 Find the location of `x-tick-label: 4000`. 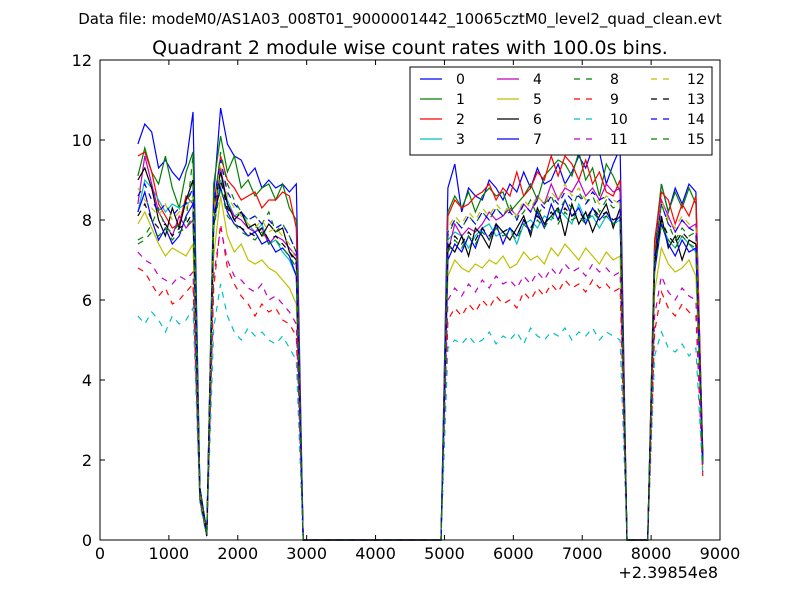

x-tick-label: 4000 is located at coordinates (375, 553).